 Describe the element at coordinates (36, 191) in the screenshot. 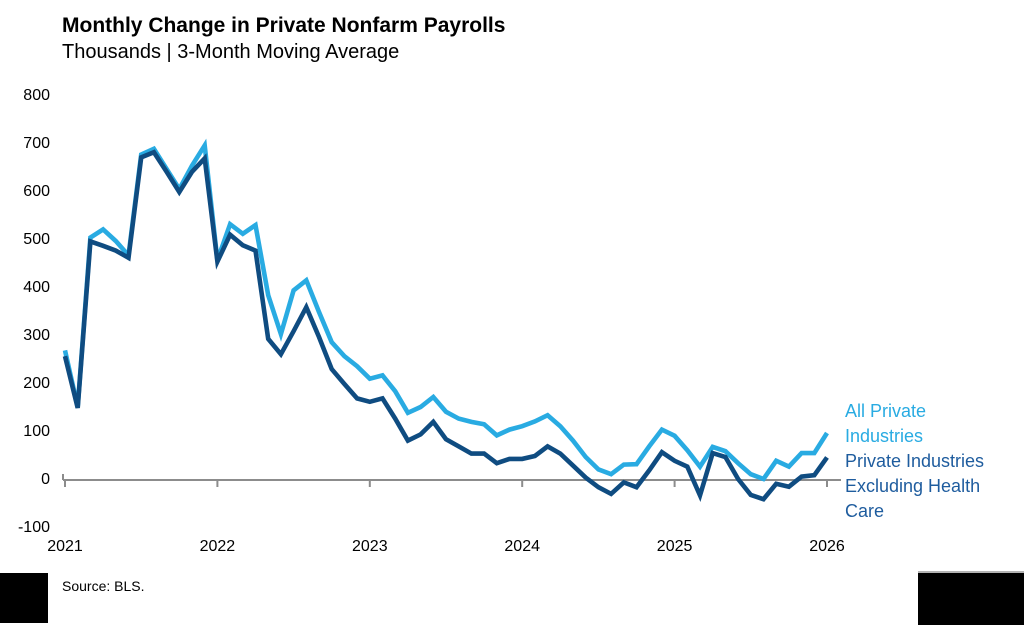

I see `y-axis-tick-label: 600` at that location.